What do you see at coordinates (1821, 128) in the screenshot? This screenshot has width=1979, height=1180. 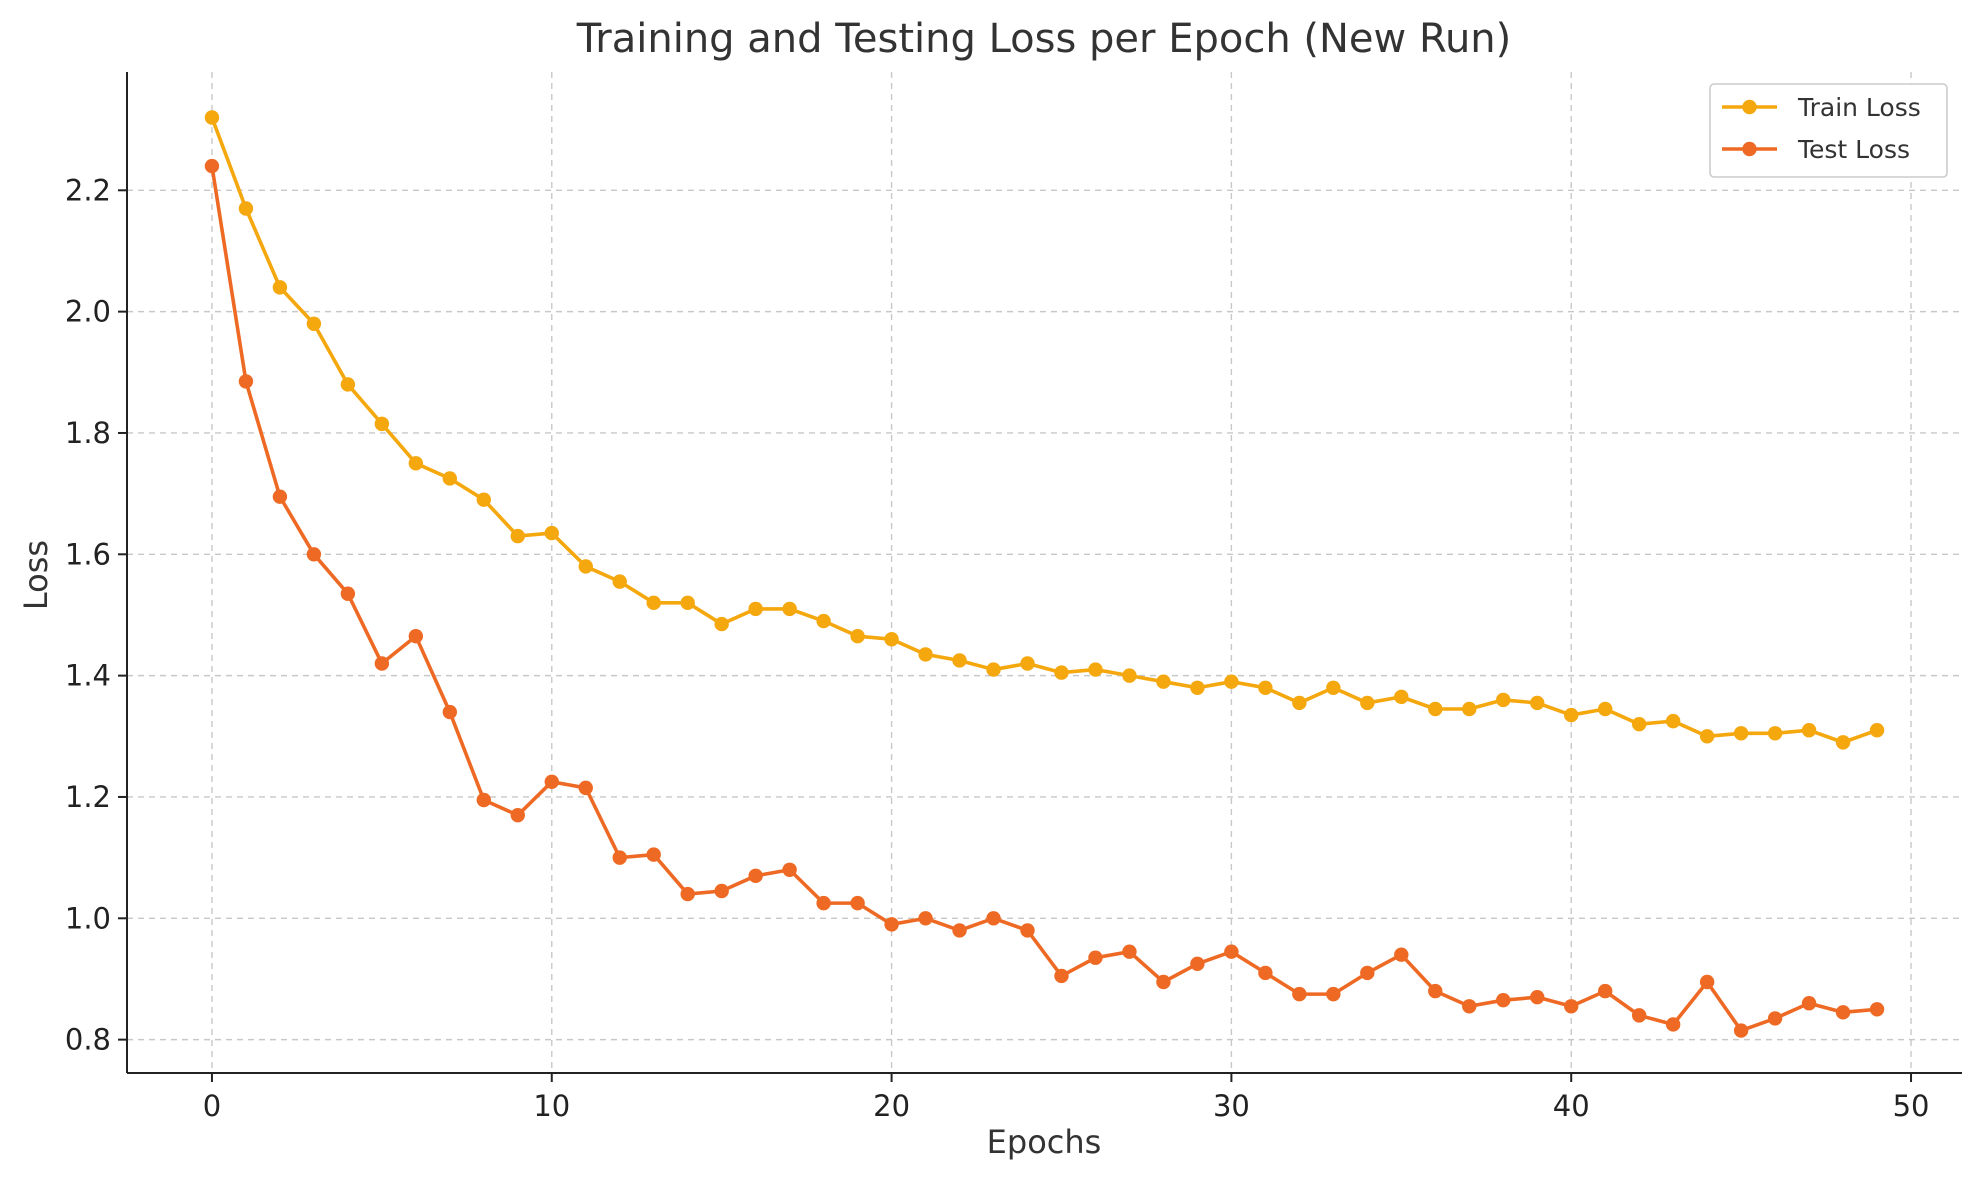 I see `legend-items: Train Loss Test Loss` at bounding box center [1821, 128].